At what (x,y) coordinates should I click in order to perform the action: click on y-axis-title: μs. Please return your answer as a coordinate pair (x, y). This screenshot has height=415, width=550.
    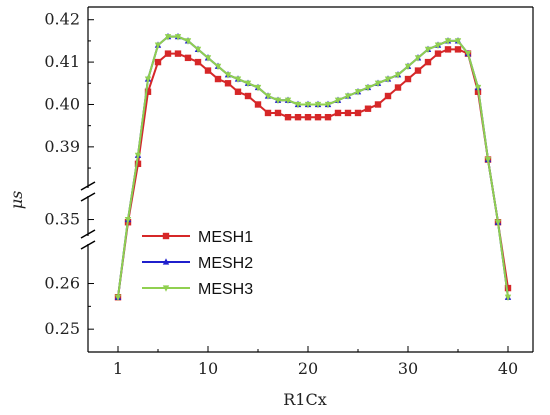
    Looking at the image, I should click on (16, 200).